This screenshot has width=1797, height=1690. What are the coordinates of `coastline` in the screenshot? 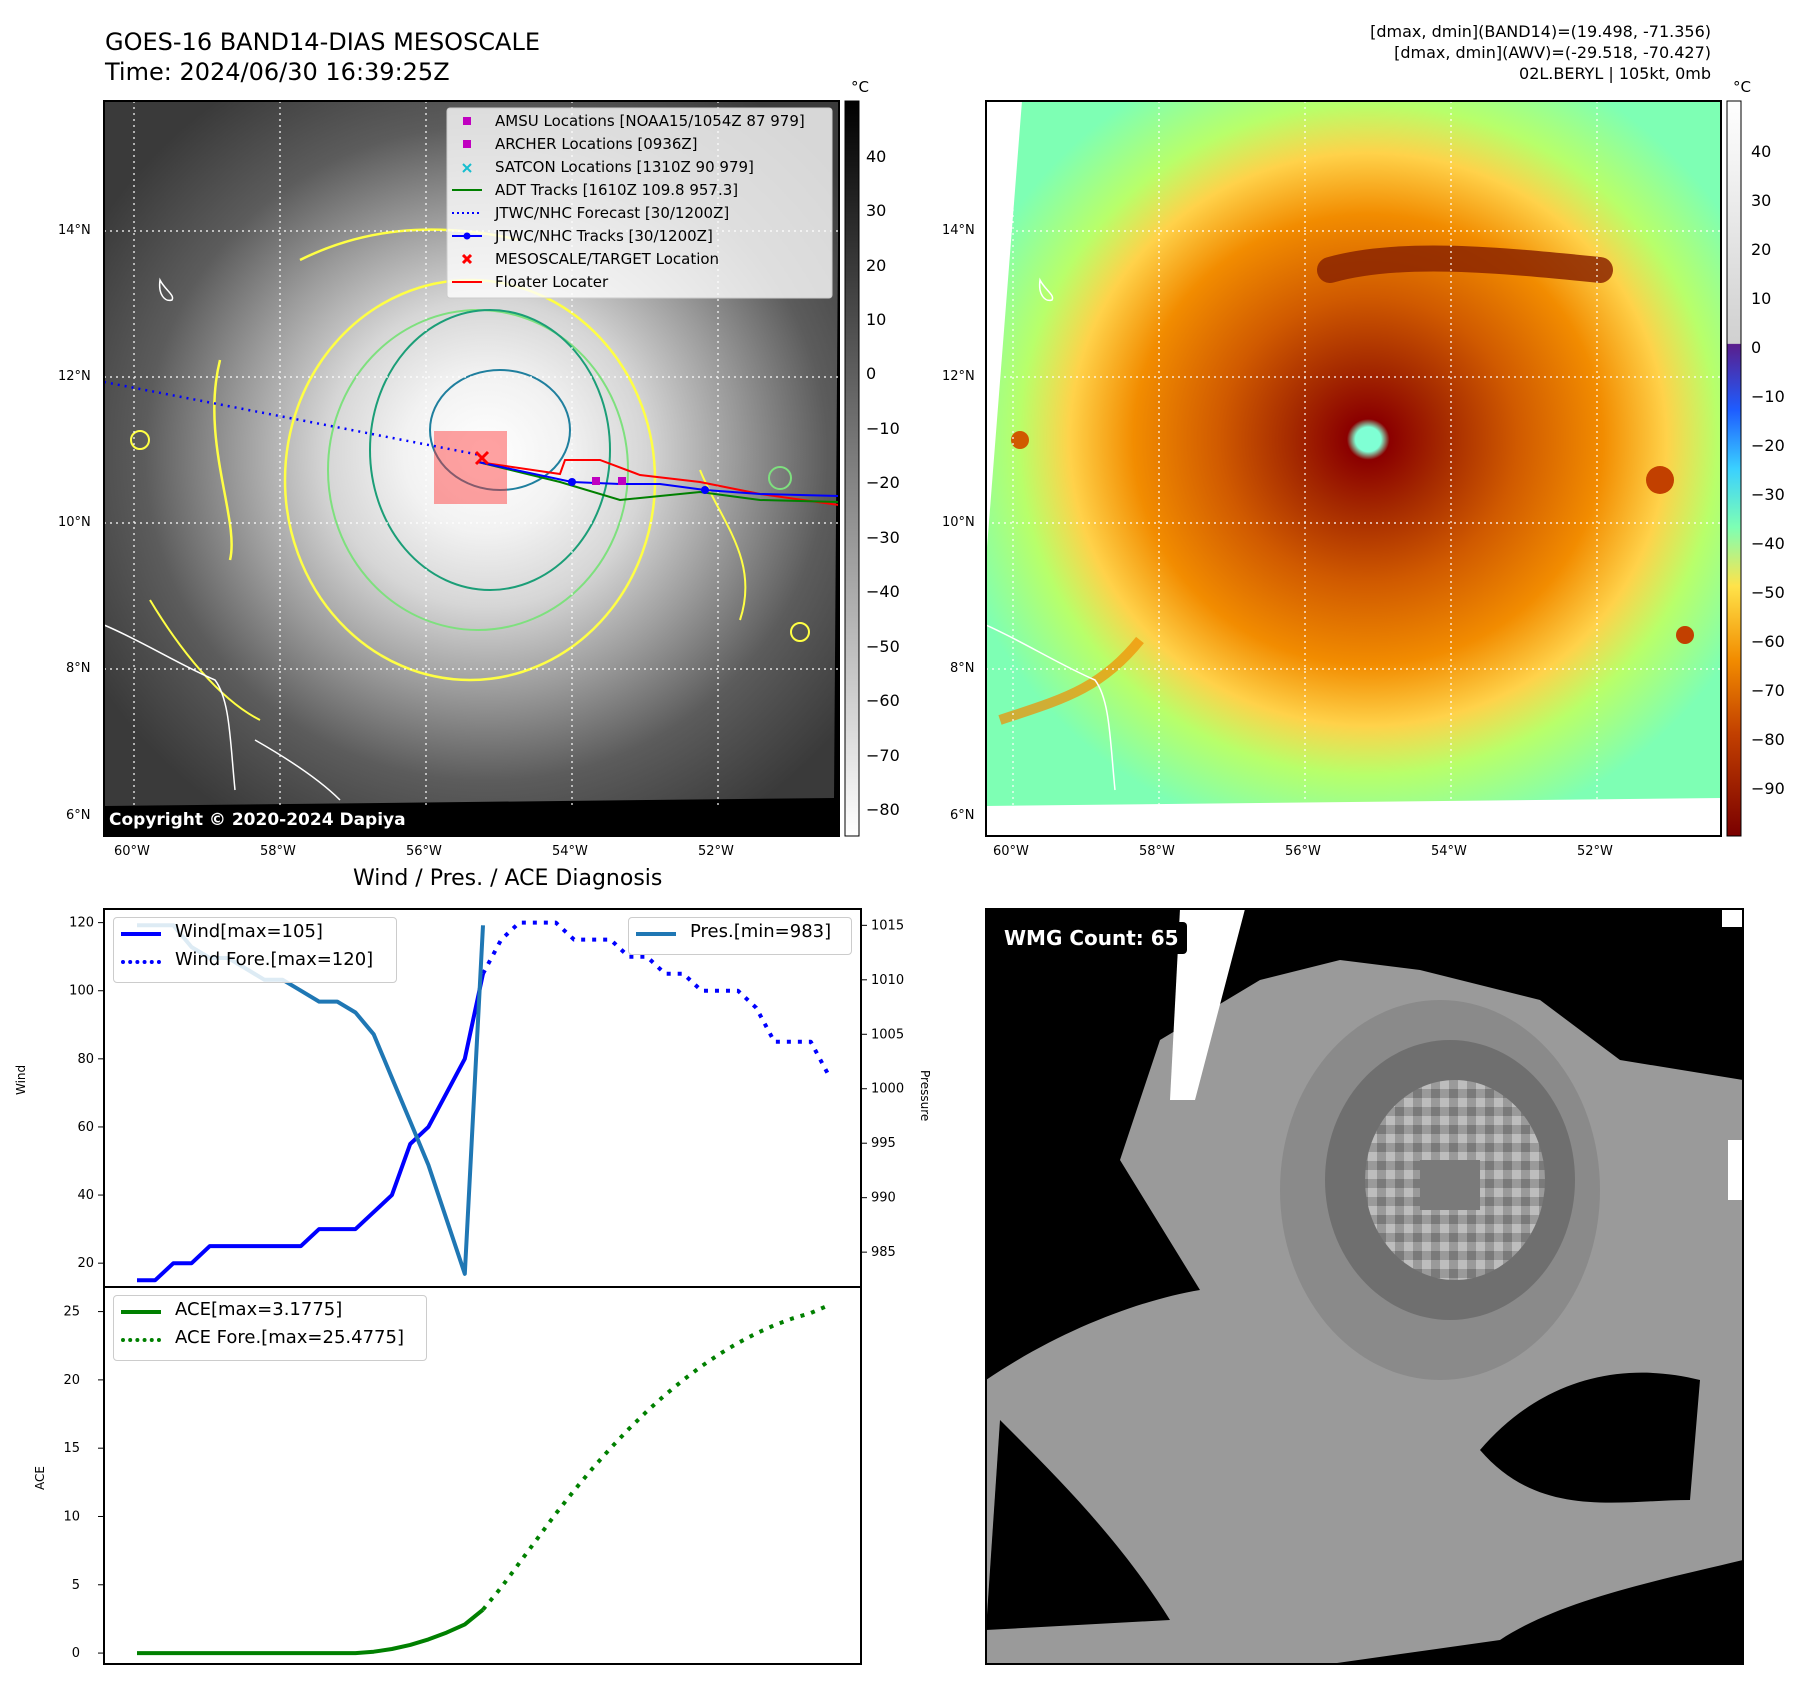 It's located at (170, 707).